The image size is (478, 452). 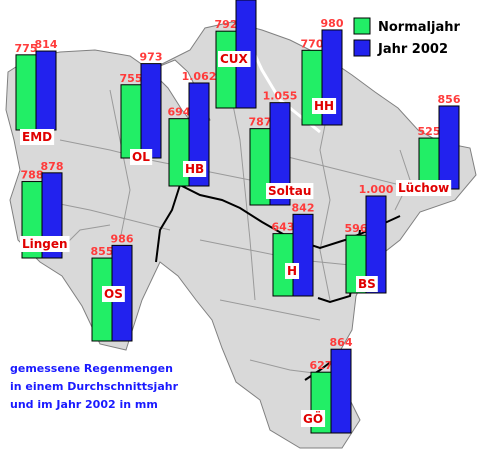 I want to click on value-label-ol-jahr-2002: 973, so click(x=151, y=57).